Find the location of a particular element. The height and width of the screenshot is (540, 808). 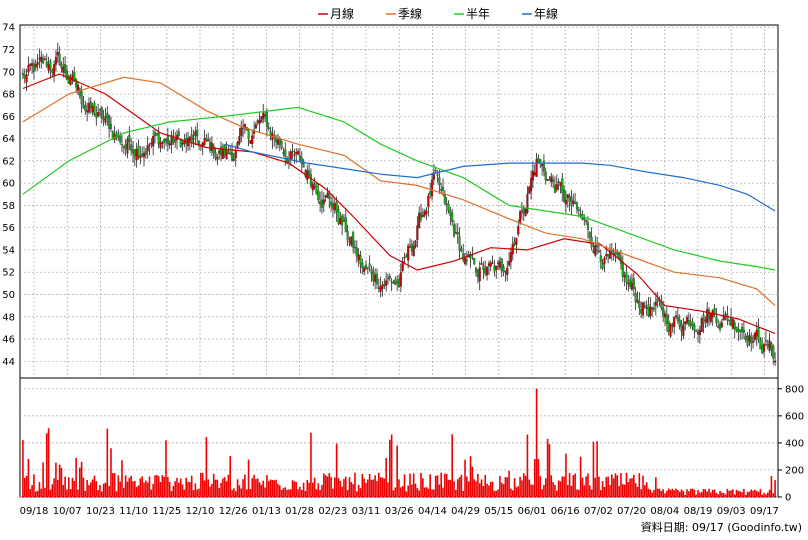

x-tick-label: 10/07 is located at coordinates (67, 511).